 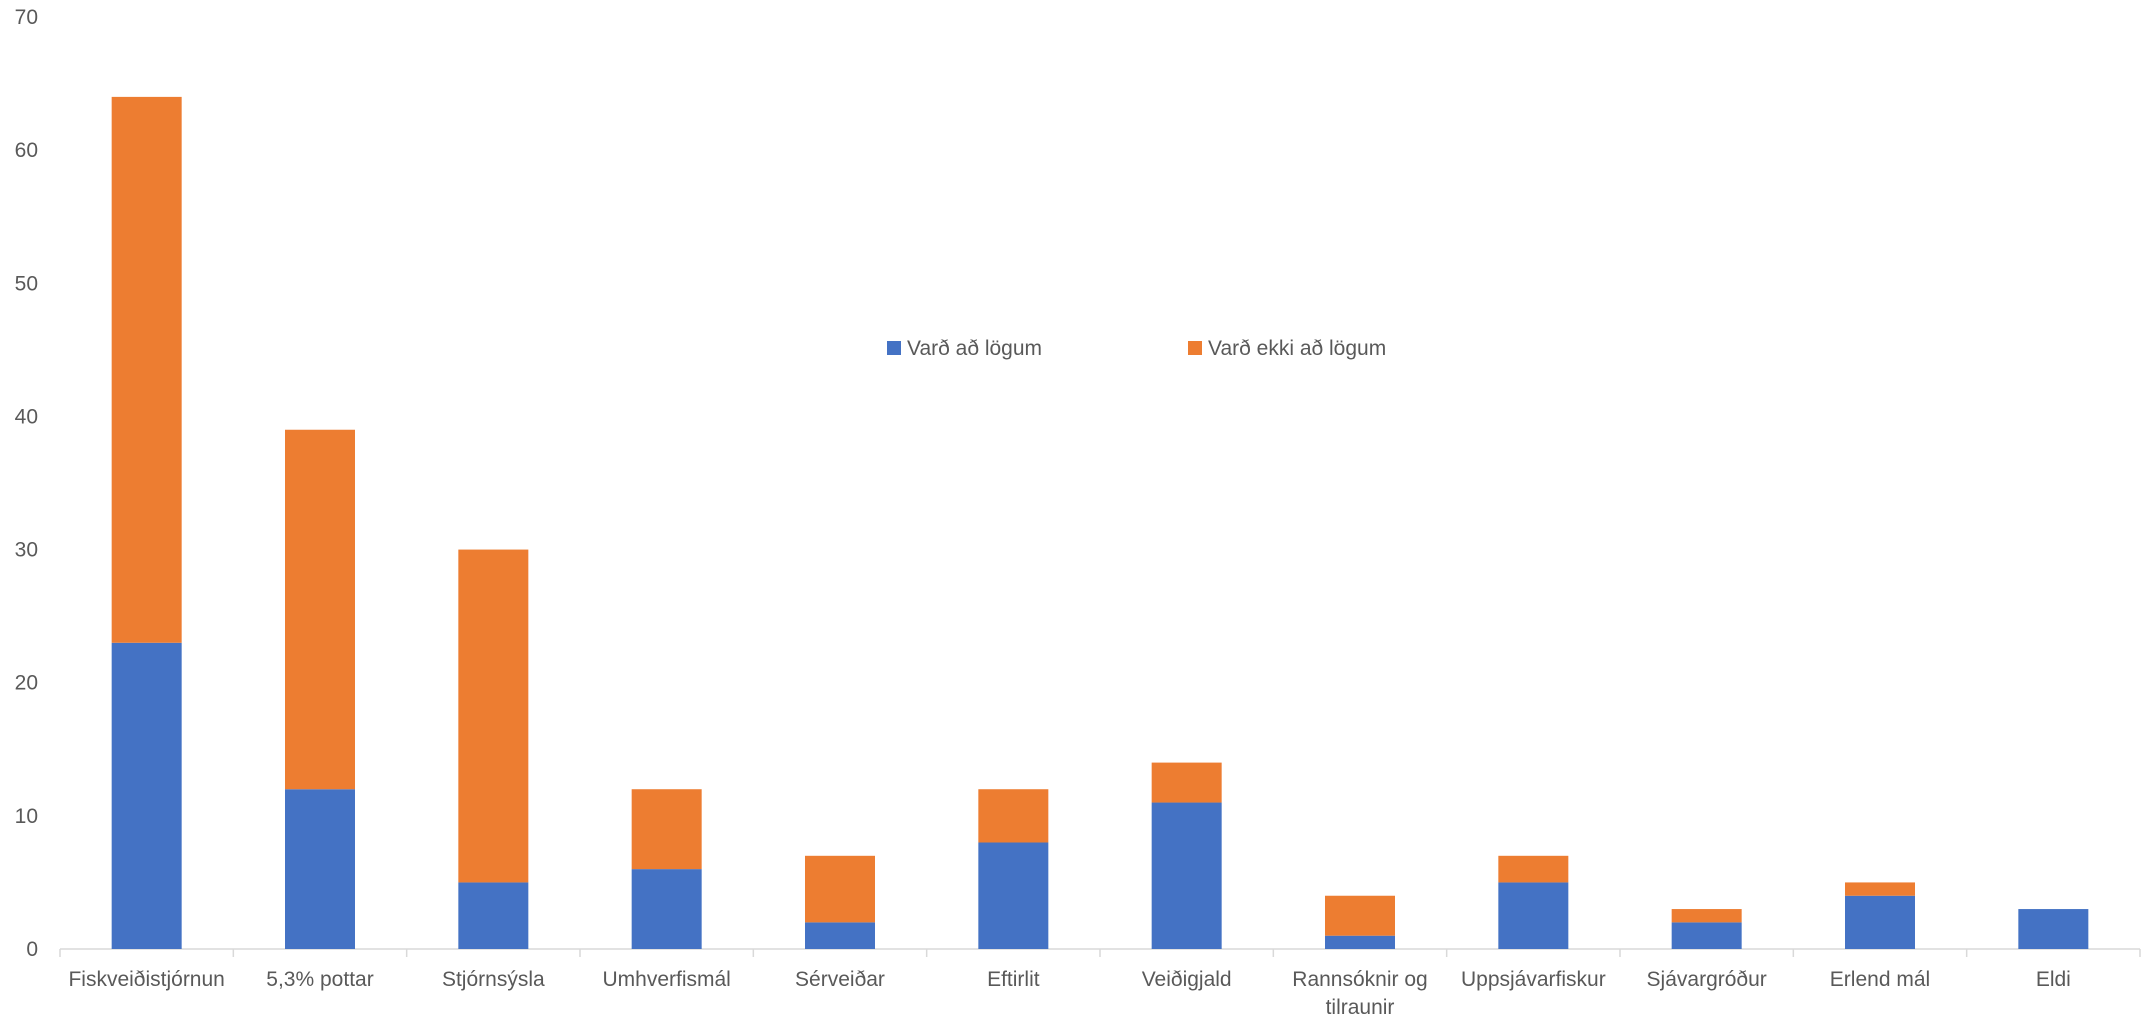 I want to click on x-category-label: Umhverfismál, so click(x=666, y=979).